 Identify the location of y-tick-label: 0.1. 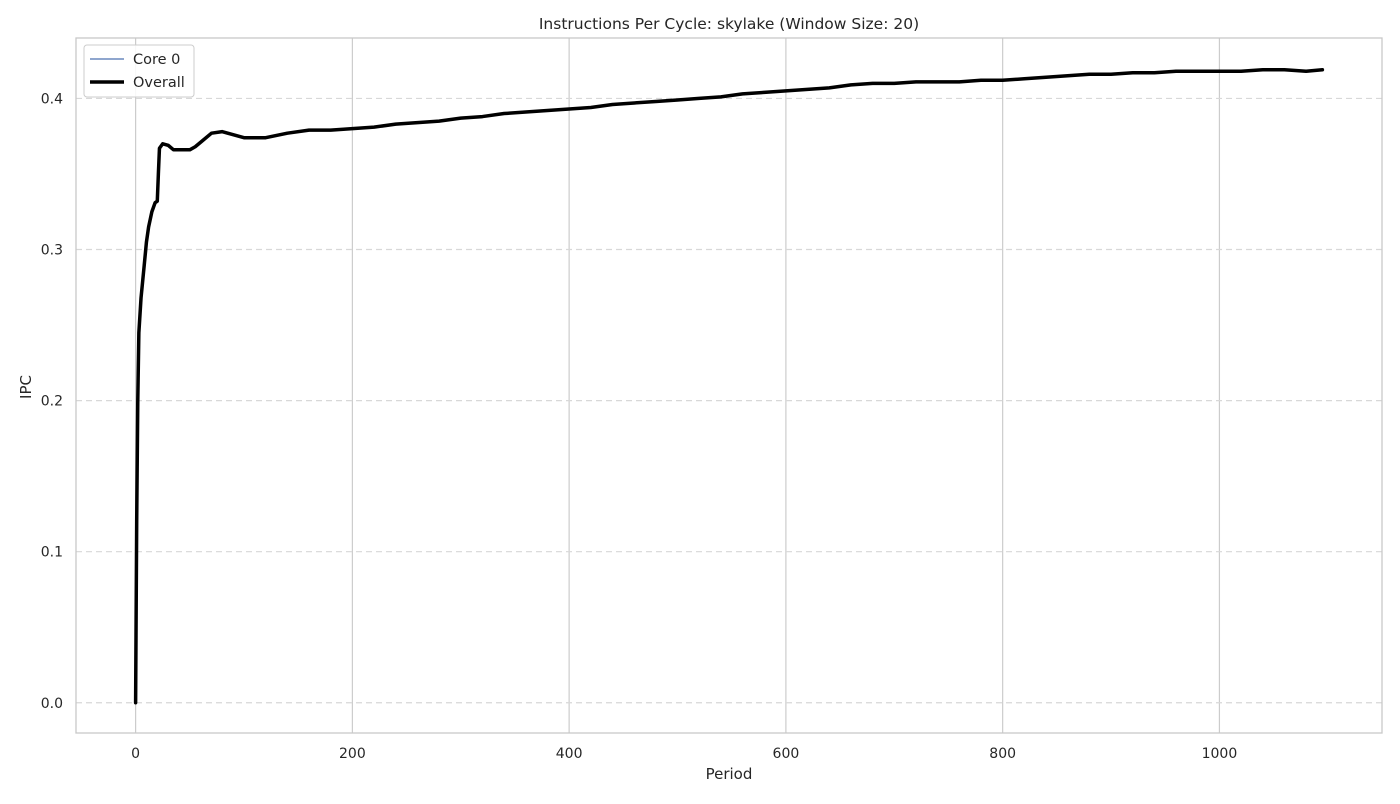
(52, 553).